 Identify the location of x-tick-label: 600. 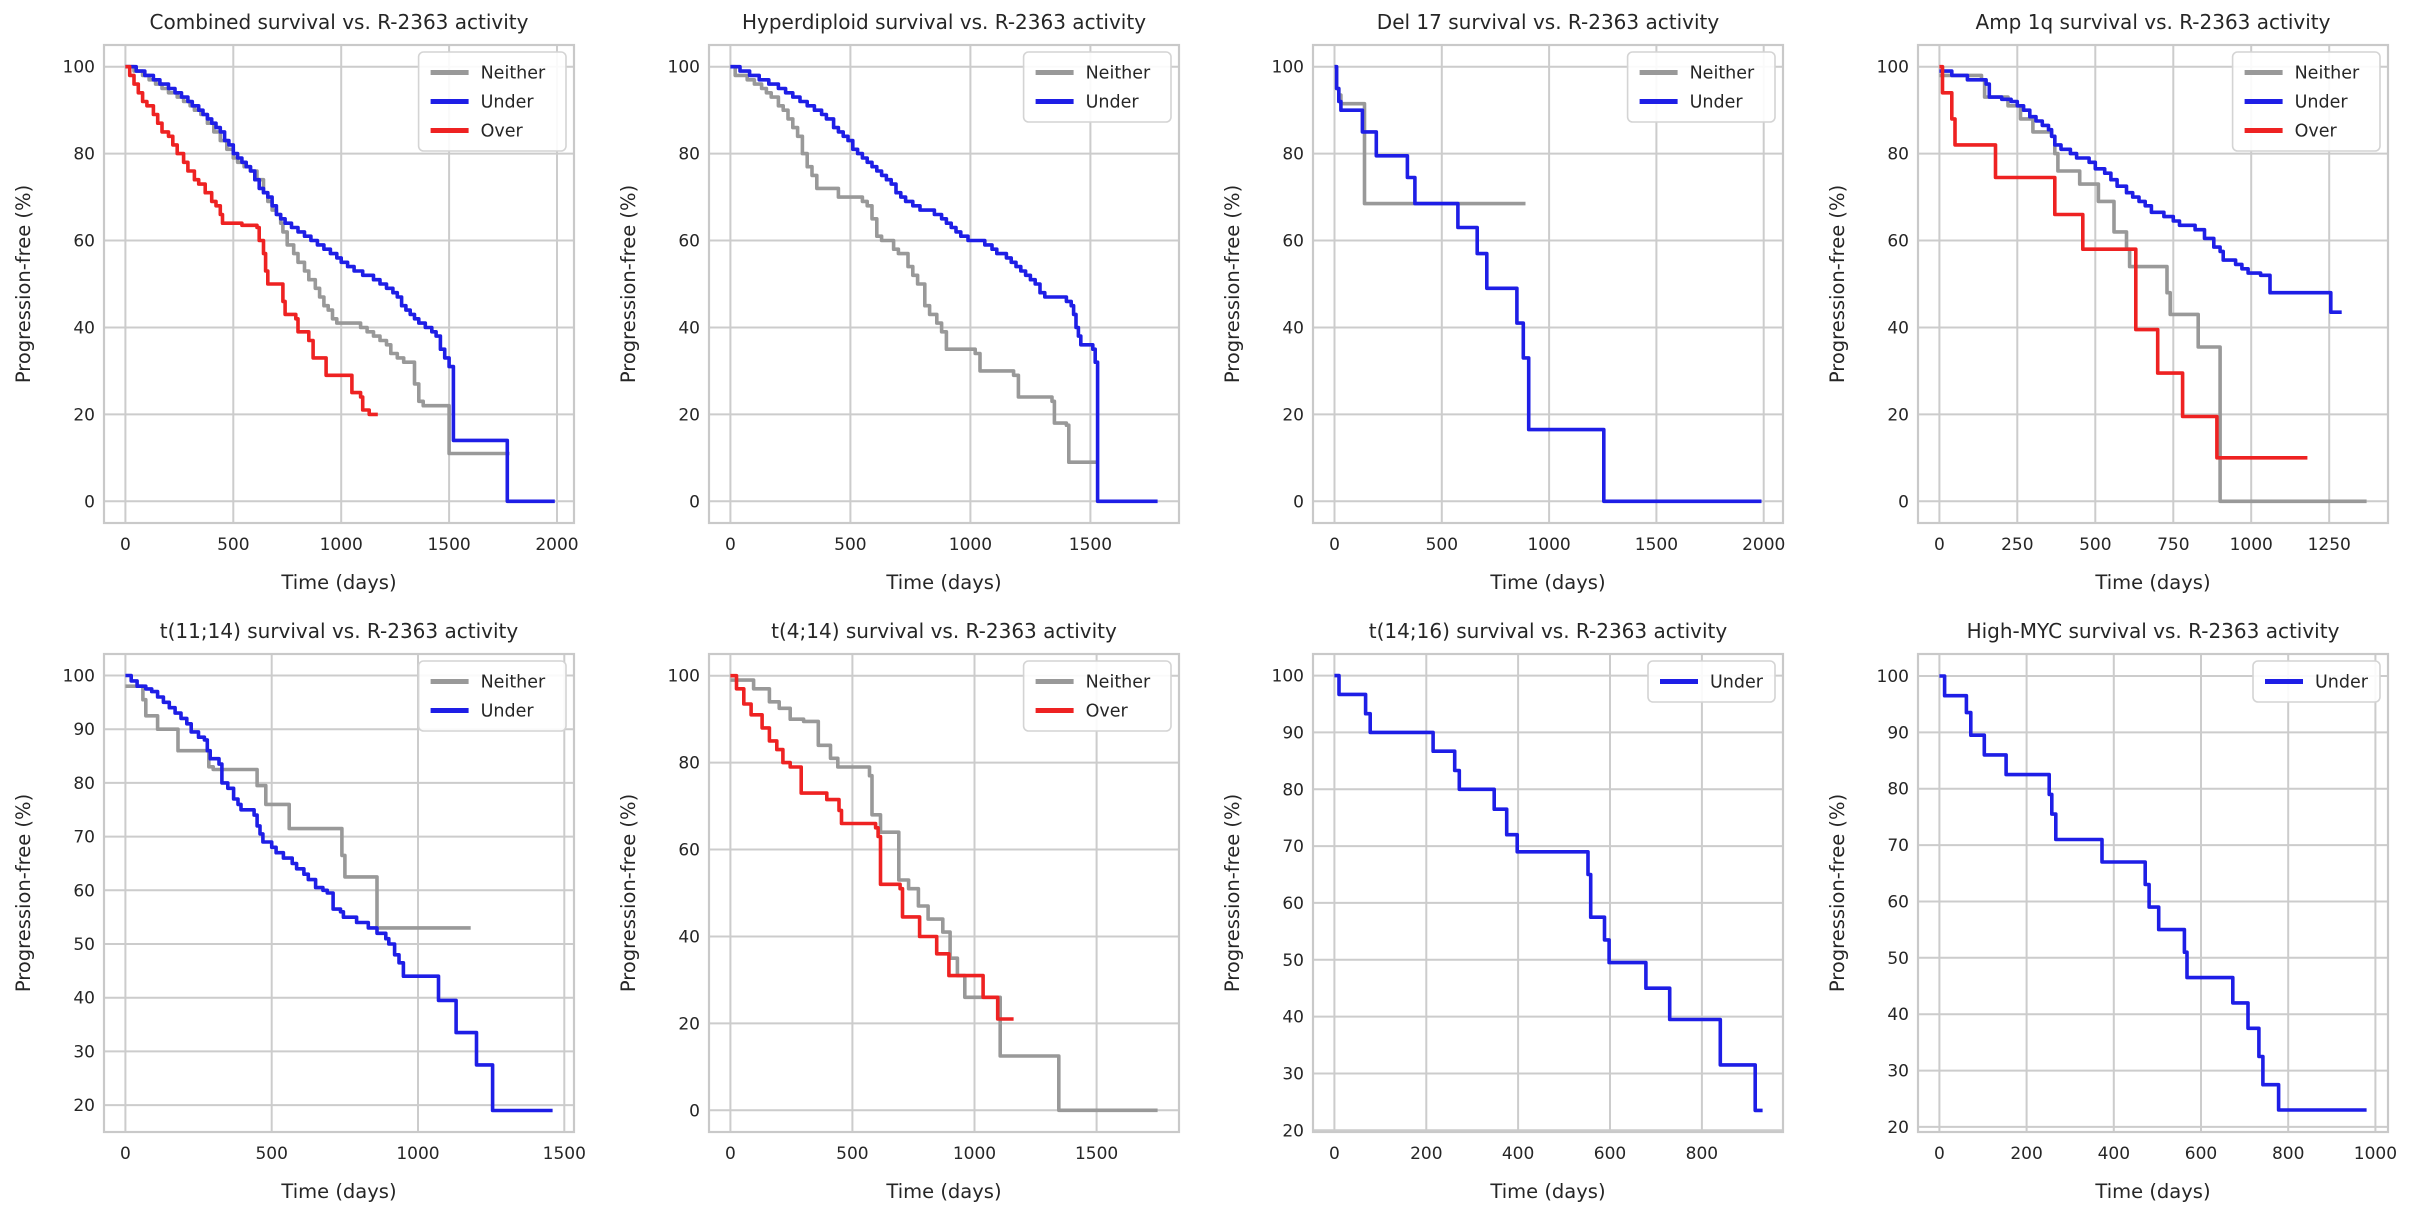
(2200, 1154).